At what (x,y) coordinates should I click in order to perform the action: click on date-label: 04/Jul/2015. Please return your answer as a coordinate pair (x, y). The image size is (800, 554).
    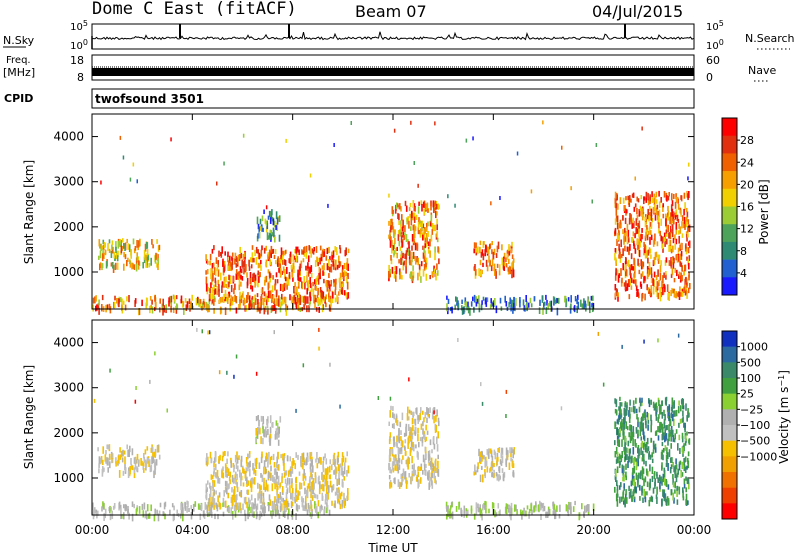
    Looking at the image, I should click on (637, 11).